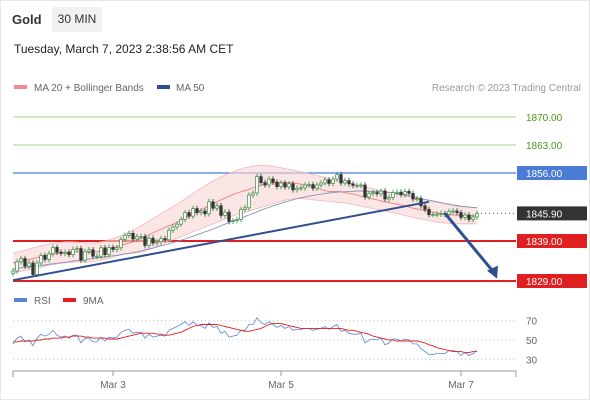 This screenshot has width=590, height=400. I want to click on level-label-1856.00: 1856.00, so click(552, 173).